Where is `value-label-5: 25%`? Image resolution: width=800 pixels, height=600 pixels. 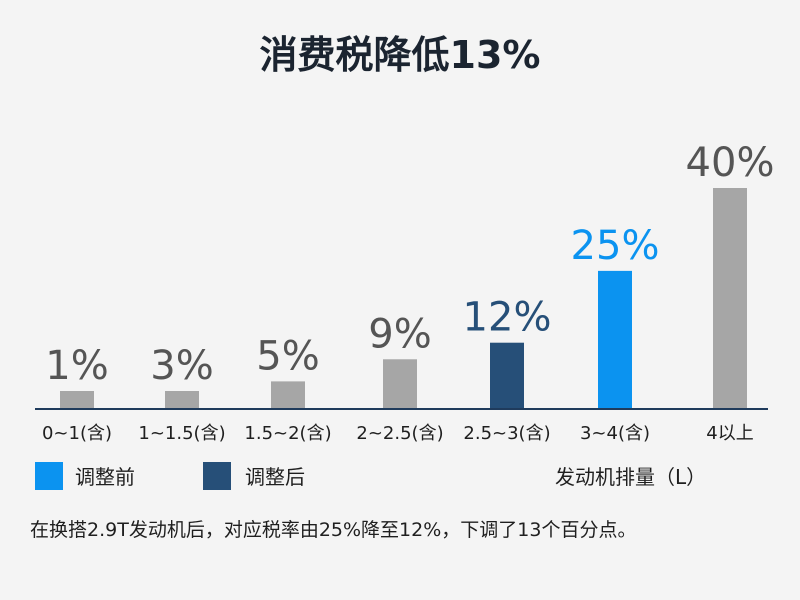 value-label-5: 25% is located at coordinates (615, 246).